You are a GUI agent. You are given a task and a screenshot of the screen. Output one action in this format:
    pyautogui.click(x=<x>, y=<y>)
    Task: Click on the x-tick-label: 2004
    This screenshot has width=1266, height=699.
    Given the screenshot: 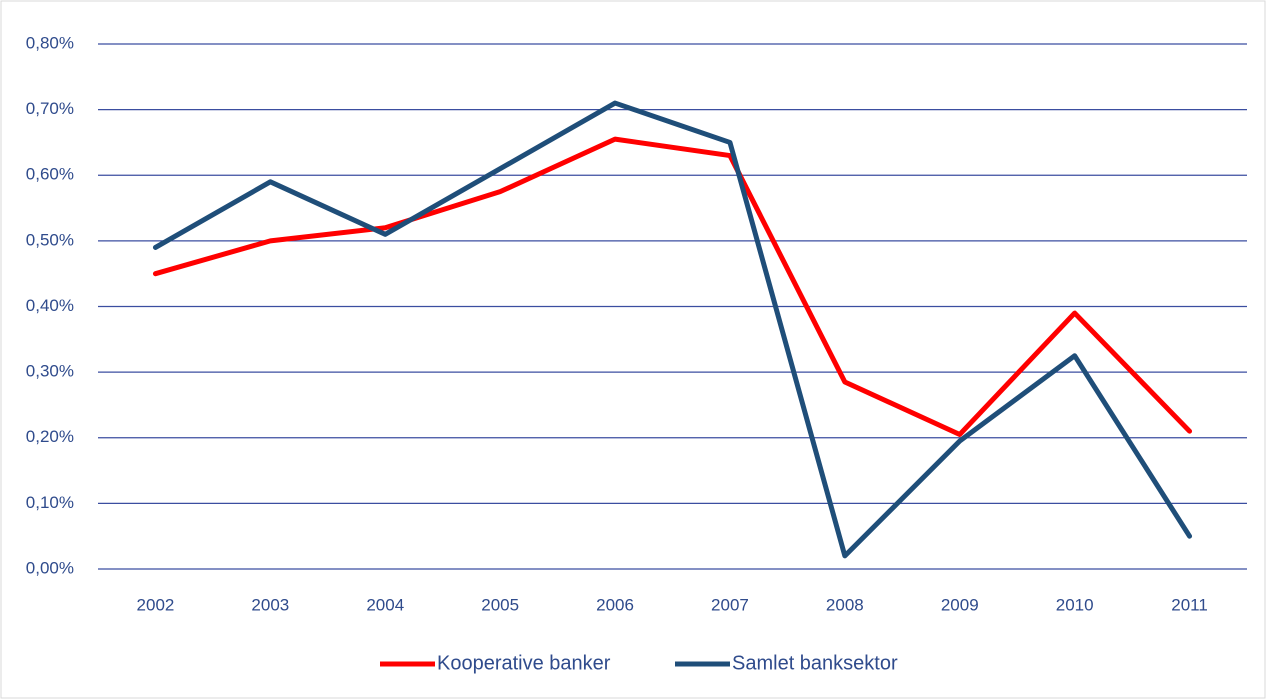 What is the action you would take?
    pyautogui.click(x=385, y=604)
    